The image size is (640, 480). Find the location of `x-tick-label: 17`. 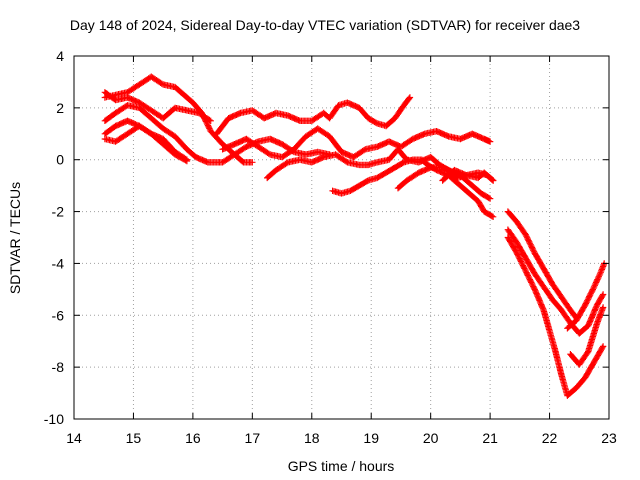

x-tick-label: 17 is located at coordinates (253, 438).